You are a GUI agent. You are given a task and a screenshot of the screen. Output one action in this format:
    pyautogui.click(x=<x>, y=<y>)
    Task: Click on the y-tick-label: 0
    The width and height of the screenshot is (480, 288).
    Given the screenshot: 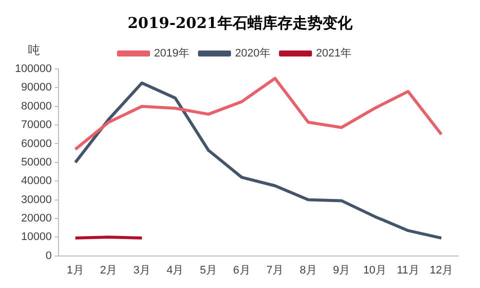 What is the action you would take?
    pyautogui.click(x=49, y=256)
    